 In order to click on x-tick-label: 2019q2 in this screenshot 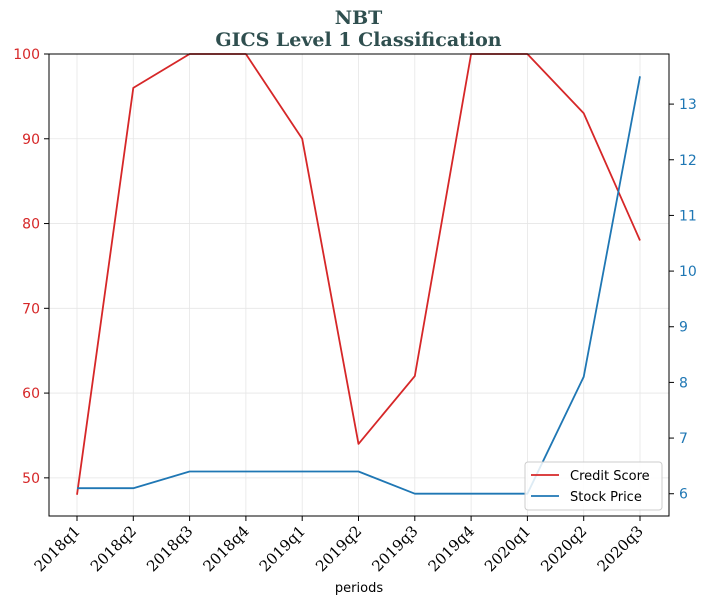, I will do `click(338, 548)`.